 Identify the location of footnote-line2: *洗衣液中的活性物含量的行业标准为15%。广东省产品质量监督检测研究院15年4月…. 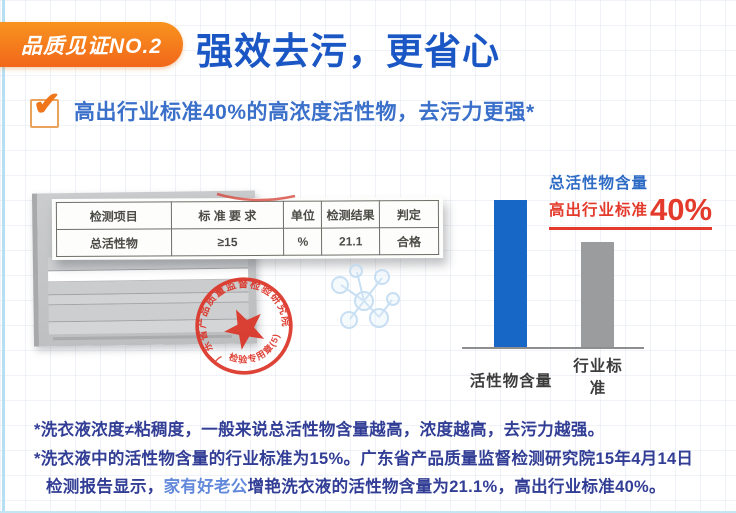
(364, 458).